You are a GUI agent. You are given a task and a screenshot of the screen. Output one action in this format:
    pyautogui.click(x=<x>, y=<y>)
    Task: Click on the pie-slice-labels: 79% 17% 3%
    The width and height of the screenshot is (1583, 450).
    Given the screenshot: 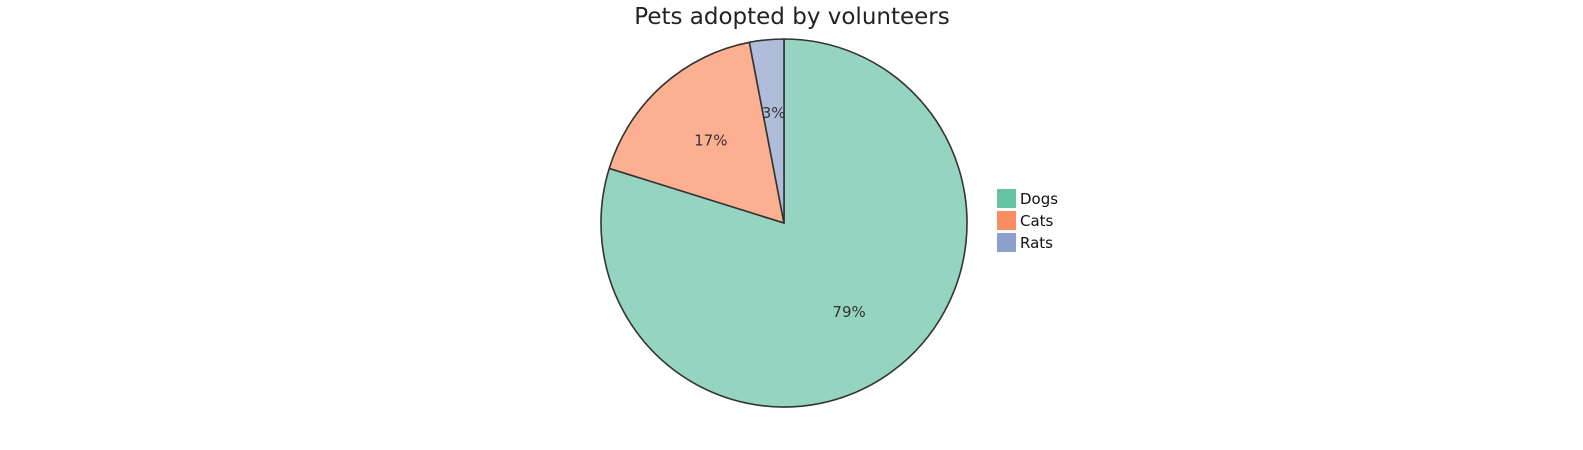 What is the action you would take?
    pyautogui.click(x=780, y=212)
    